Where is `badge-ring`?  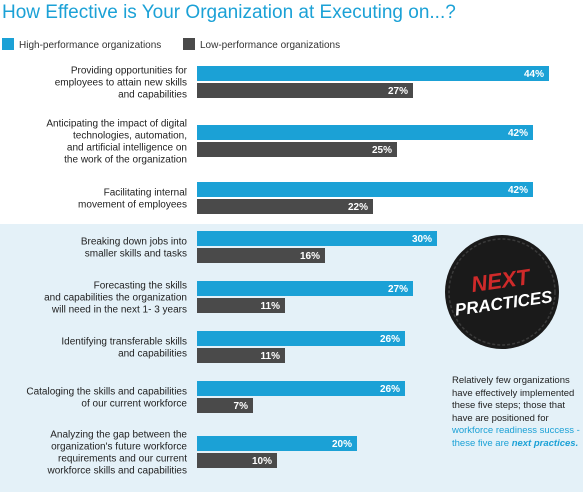
badge-ring is located at coordinates (502, 292).